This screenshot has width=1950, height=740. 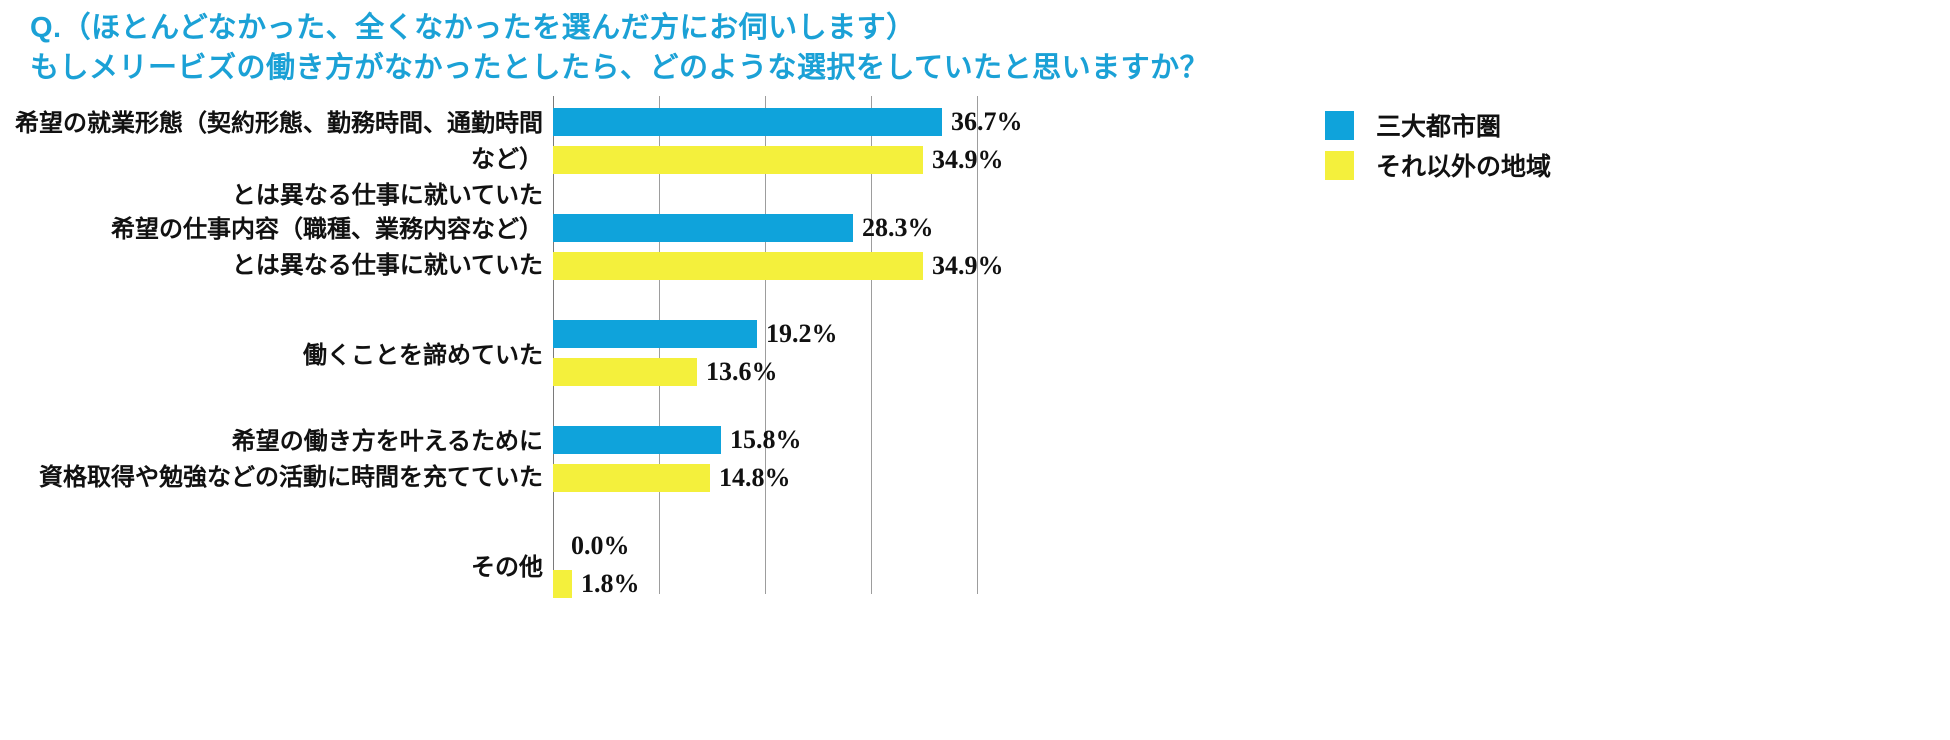 What do you see at coordinates (977, 345) in the screenshot?
I see `gridline-40pct` at bounding box center [977, 345].